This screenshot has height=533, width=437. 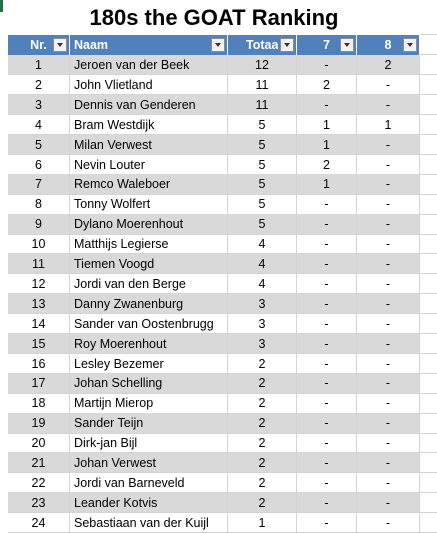 I want to click on comment-marker, so click(x=1, y=6).